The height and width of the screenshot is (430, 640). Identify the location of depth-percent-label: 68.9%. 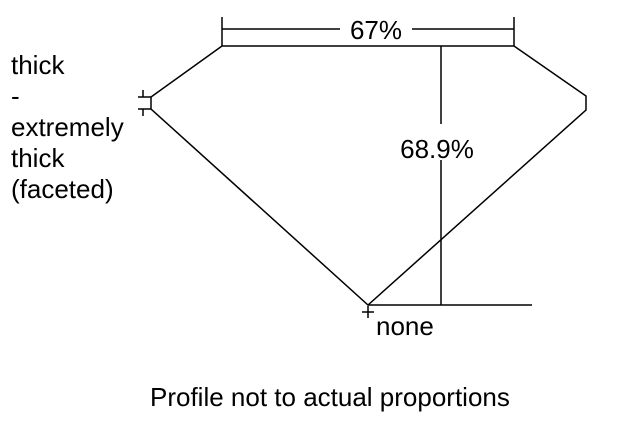
(437, 149).